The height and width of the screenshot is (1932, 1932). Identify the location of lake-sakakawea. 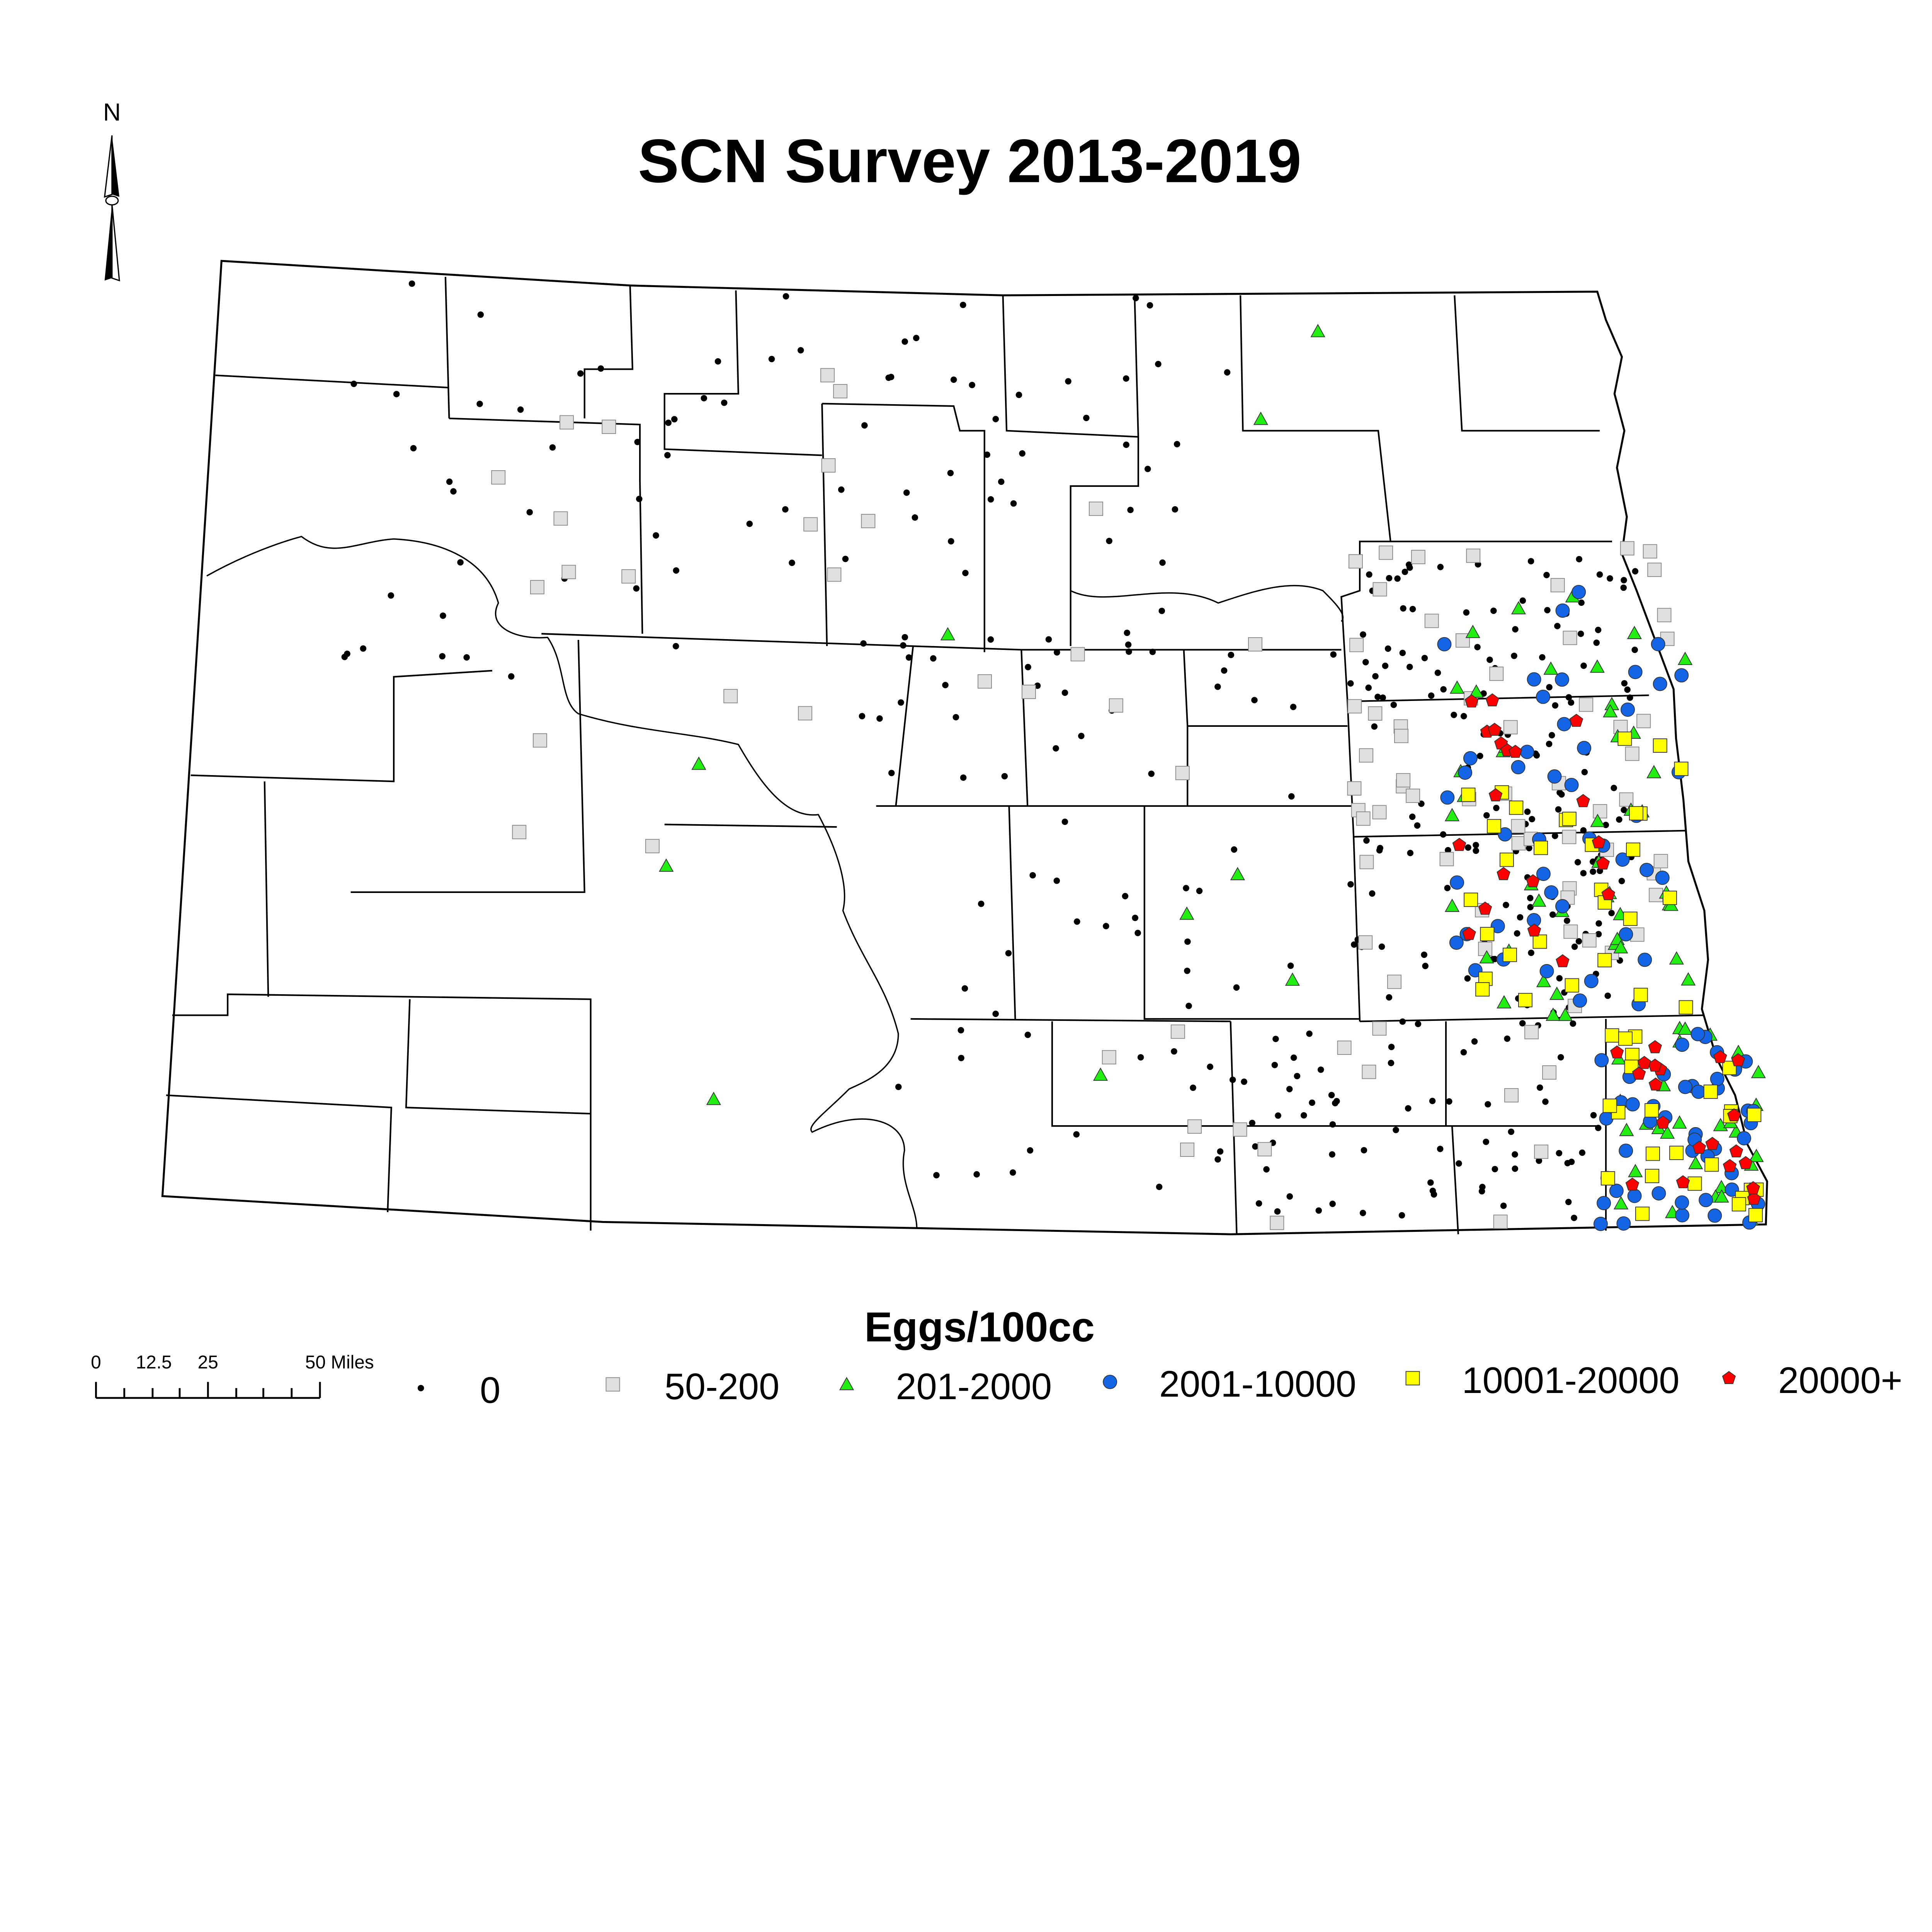
(1207, 603).